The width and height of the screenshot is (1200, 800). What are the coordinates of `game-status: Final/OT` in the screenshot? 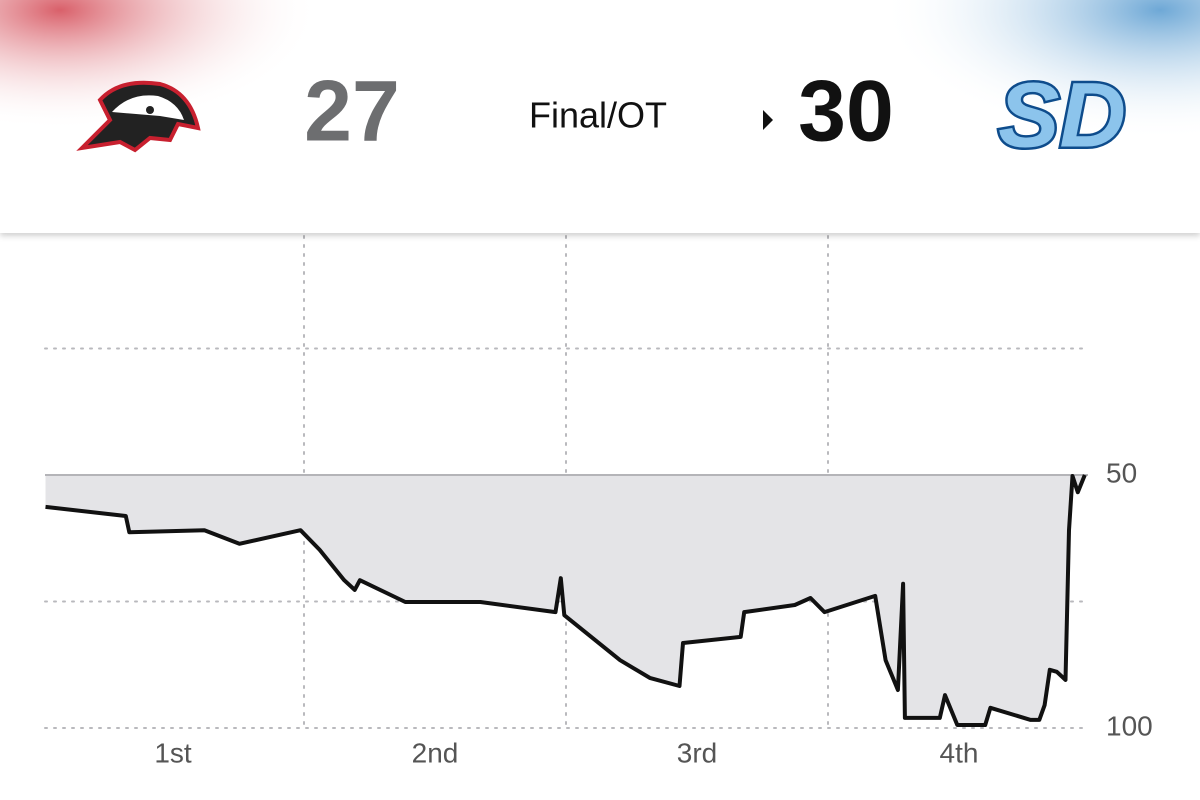 It's located at (598, 115).